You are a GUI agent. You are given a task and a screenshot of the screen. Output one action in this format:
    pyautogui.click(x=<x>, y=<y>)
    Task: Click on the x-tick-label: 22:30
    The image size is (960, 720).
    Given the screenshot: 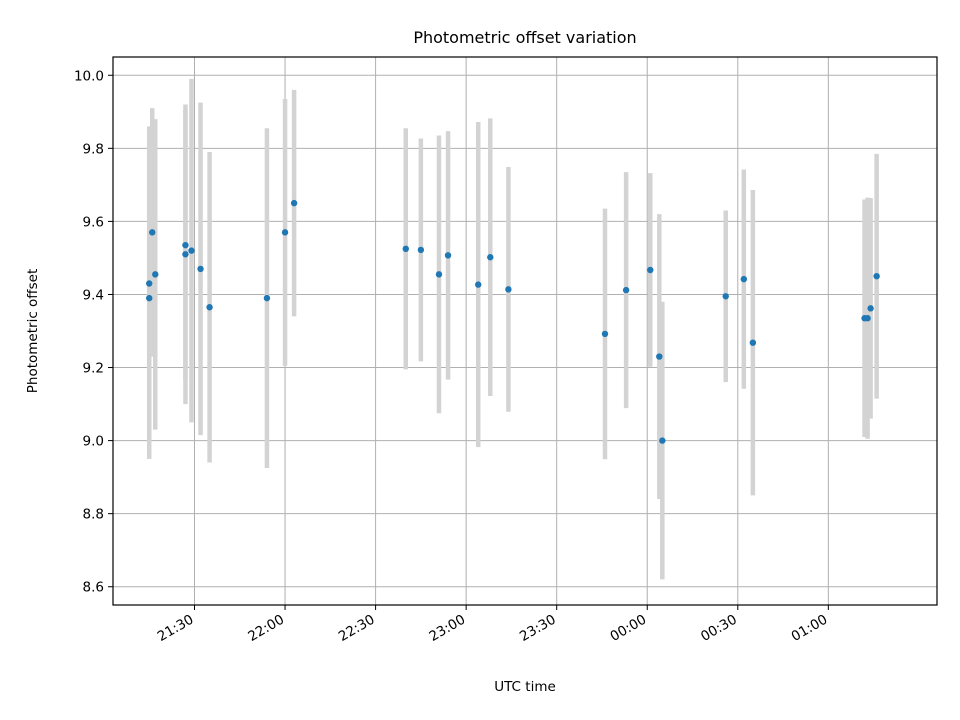 What is the action you would take?
    pyautogui.click(x=357, y=628)
    